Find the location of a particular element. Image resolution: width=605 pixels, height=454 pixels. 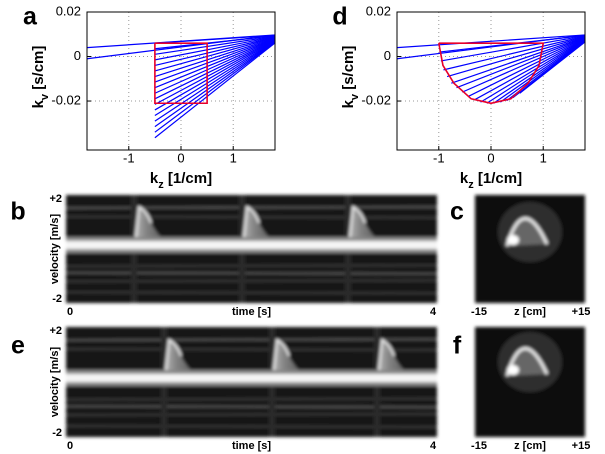

x-axis-label: kz [1/cm] is located at coordinates (181, 180).